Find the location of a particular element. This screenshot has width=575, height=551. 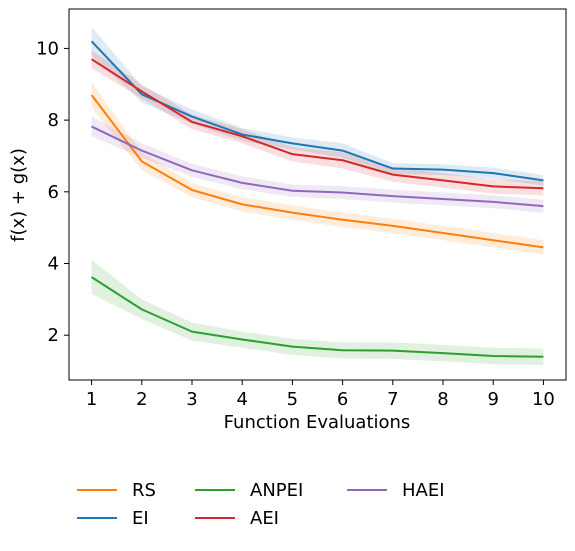

x-tick-label: 7 is located at coordinates (392, 399).